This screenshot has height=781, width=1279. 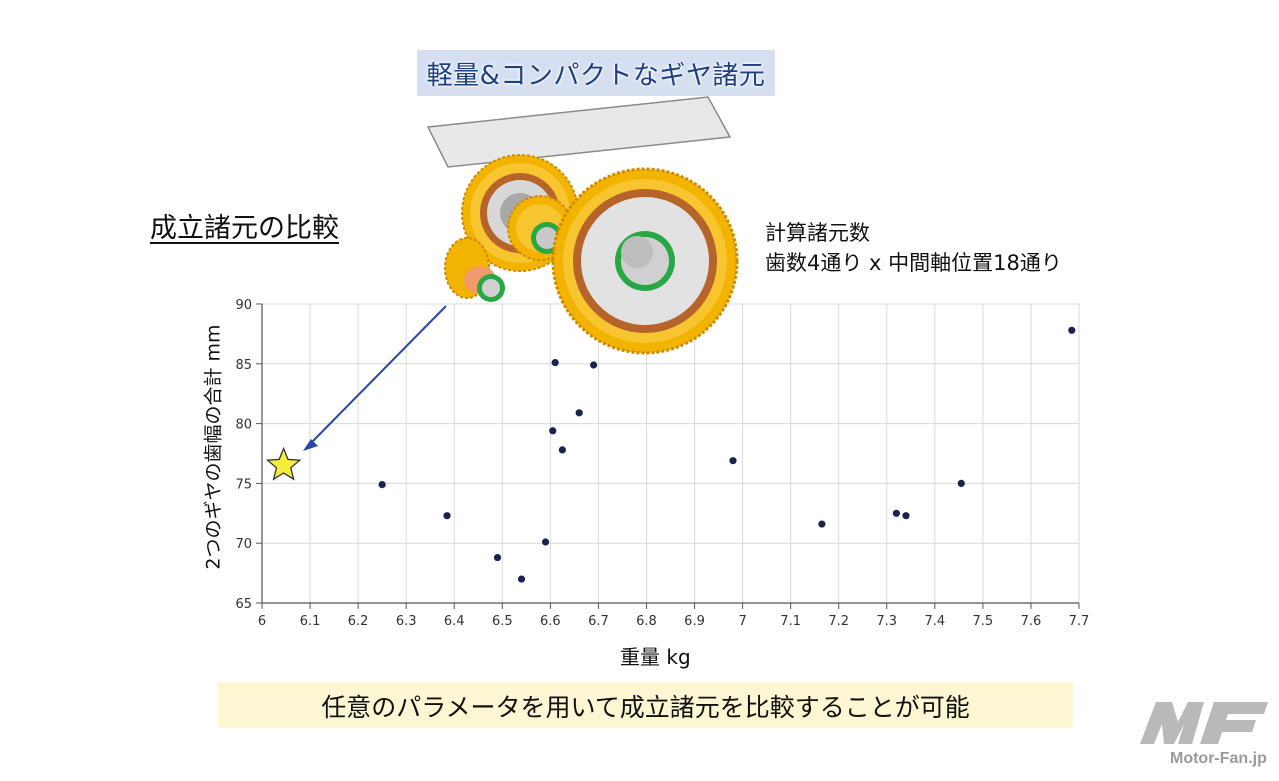 I want to click on x-tick-label: 6.1, so click(x=310, y=621).